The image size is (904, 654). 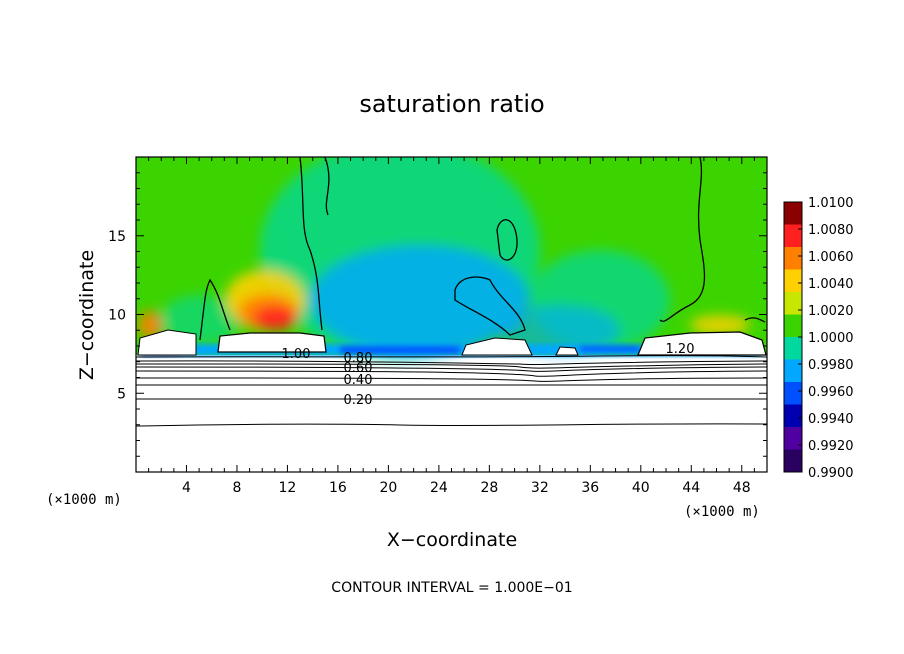 I want to click on y-axis-label: Z−coordinate, so click(x=87, y=315).